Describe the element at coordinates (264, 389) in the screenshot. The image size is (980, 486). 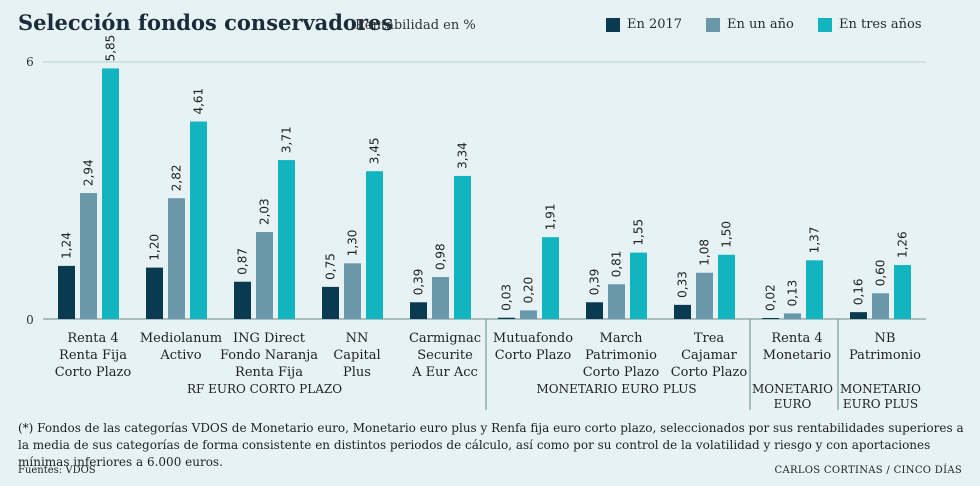
I see `group-label: RF EURO CORTO PLAZO` at that location.